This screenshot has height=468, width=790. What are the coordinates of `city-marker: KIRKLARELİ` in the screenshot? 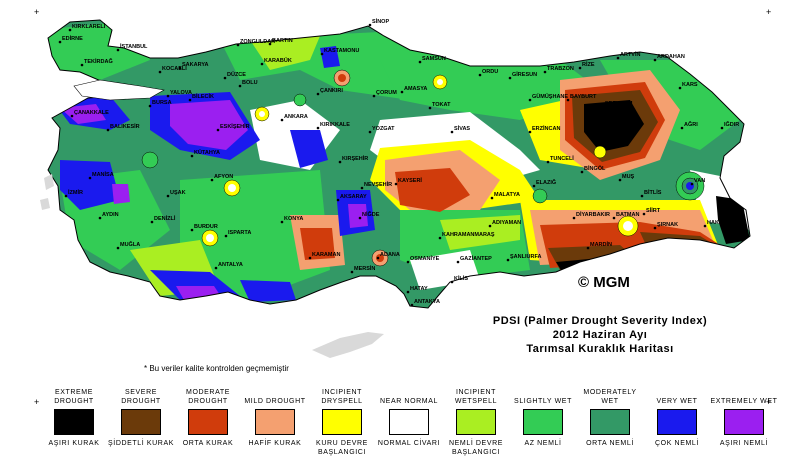 It's located at (87, 27).